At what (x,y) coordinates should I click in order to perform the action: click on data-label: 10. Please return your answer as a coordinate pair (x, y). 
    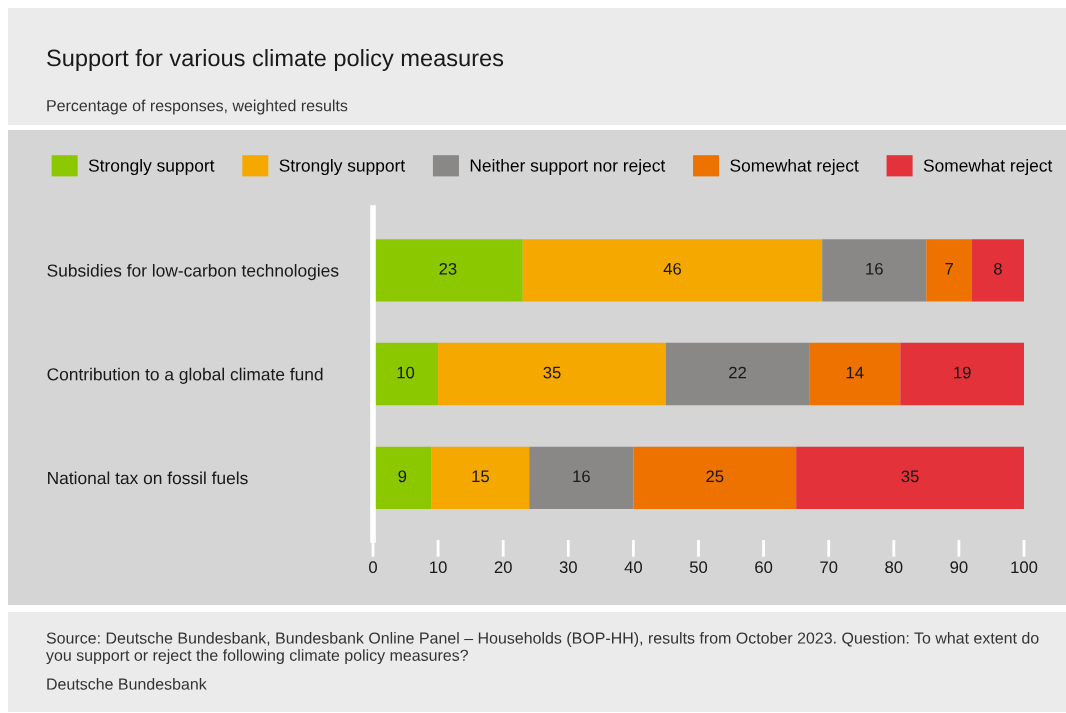
    Looking at the image, I should click on (406, 372).